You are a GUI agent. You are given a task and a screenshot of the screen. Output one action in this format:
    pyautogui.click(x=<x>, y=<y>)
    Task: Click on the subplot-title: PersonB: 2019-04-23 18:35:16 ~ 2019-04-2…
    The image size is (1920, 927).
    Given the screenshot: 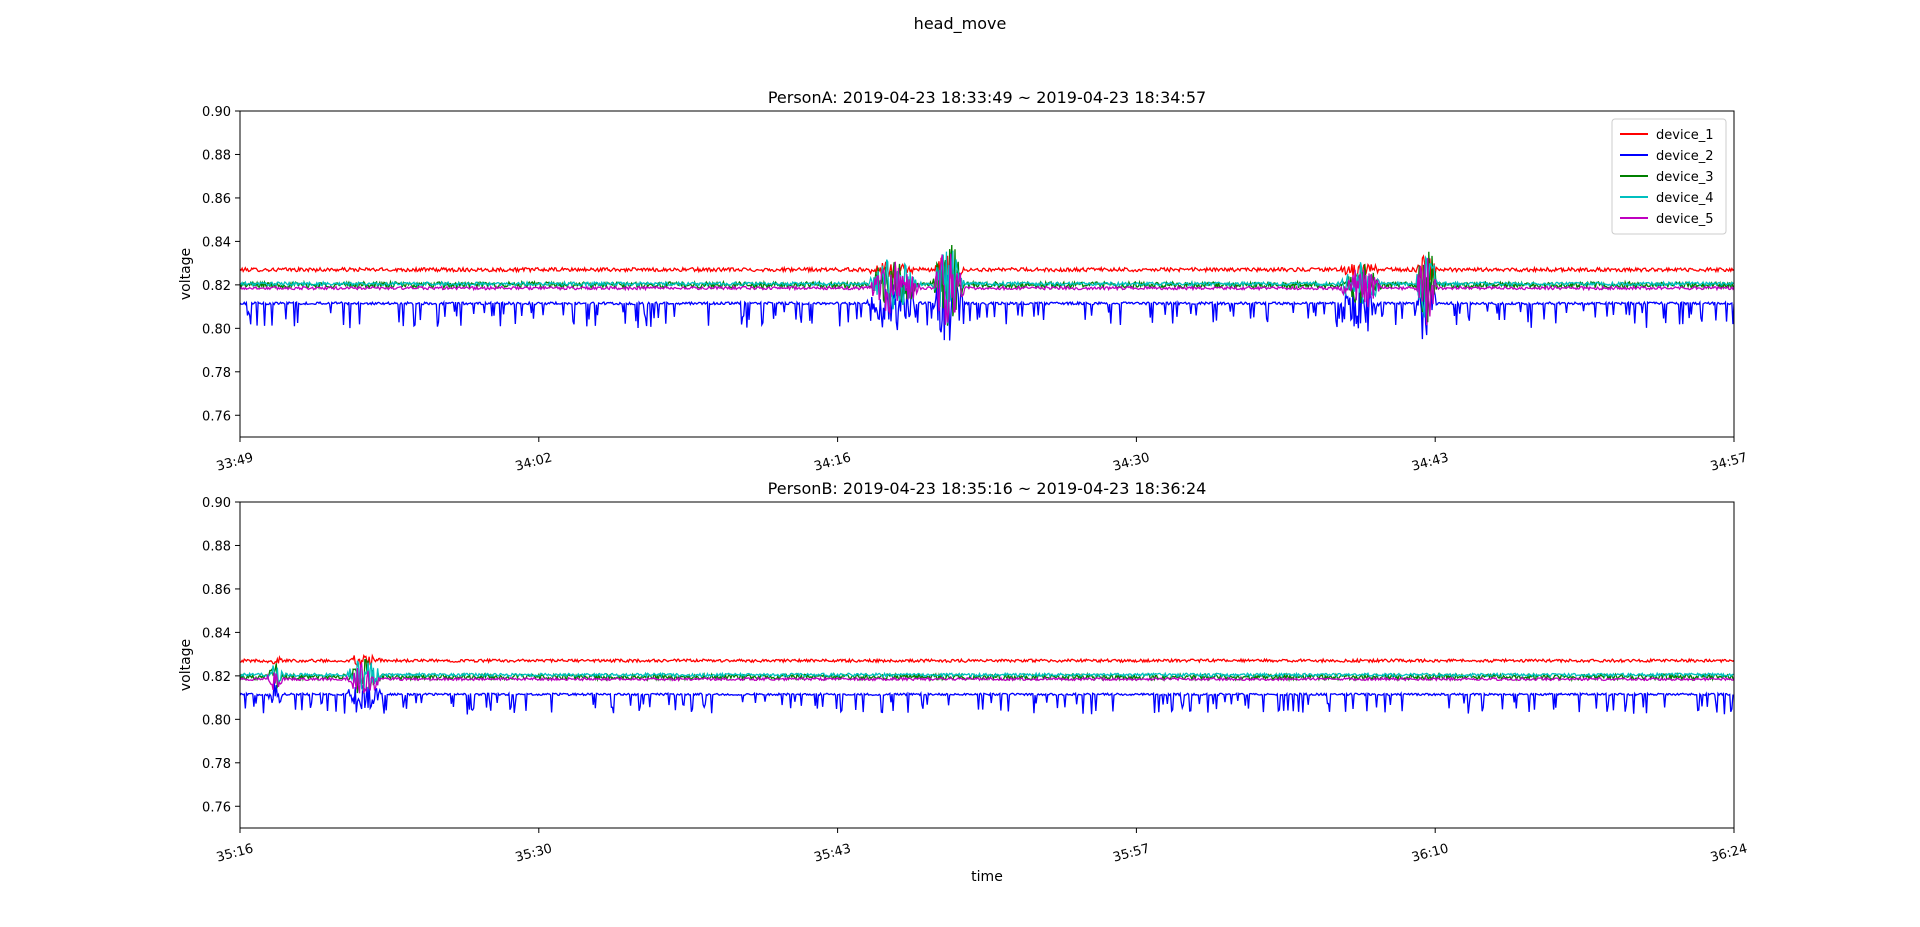 What is the action you would take?
    pyautogui.click(x=987, y=488)
    